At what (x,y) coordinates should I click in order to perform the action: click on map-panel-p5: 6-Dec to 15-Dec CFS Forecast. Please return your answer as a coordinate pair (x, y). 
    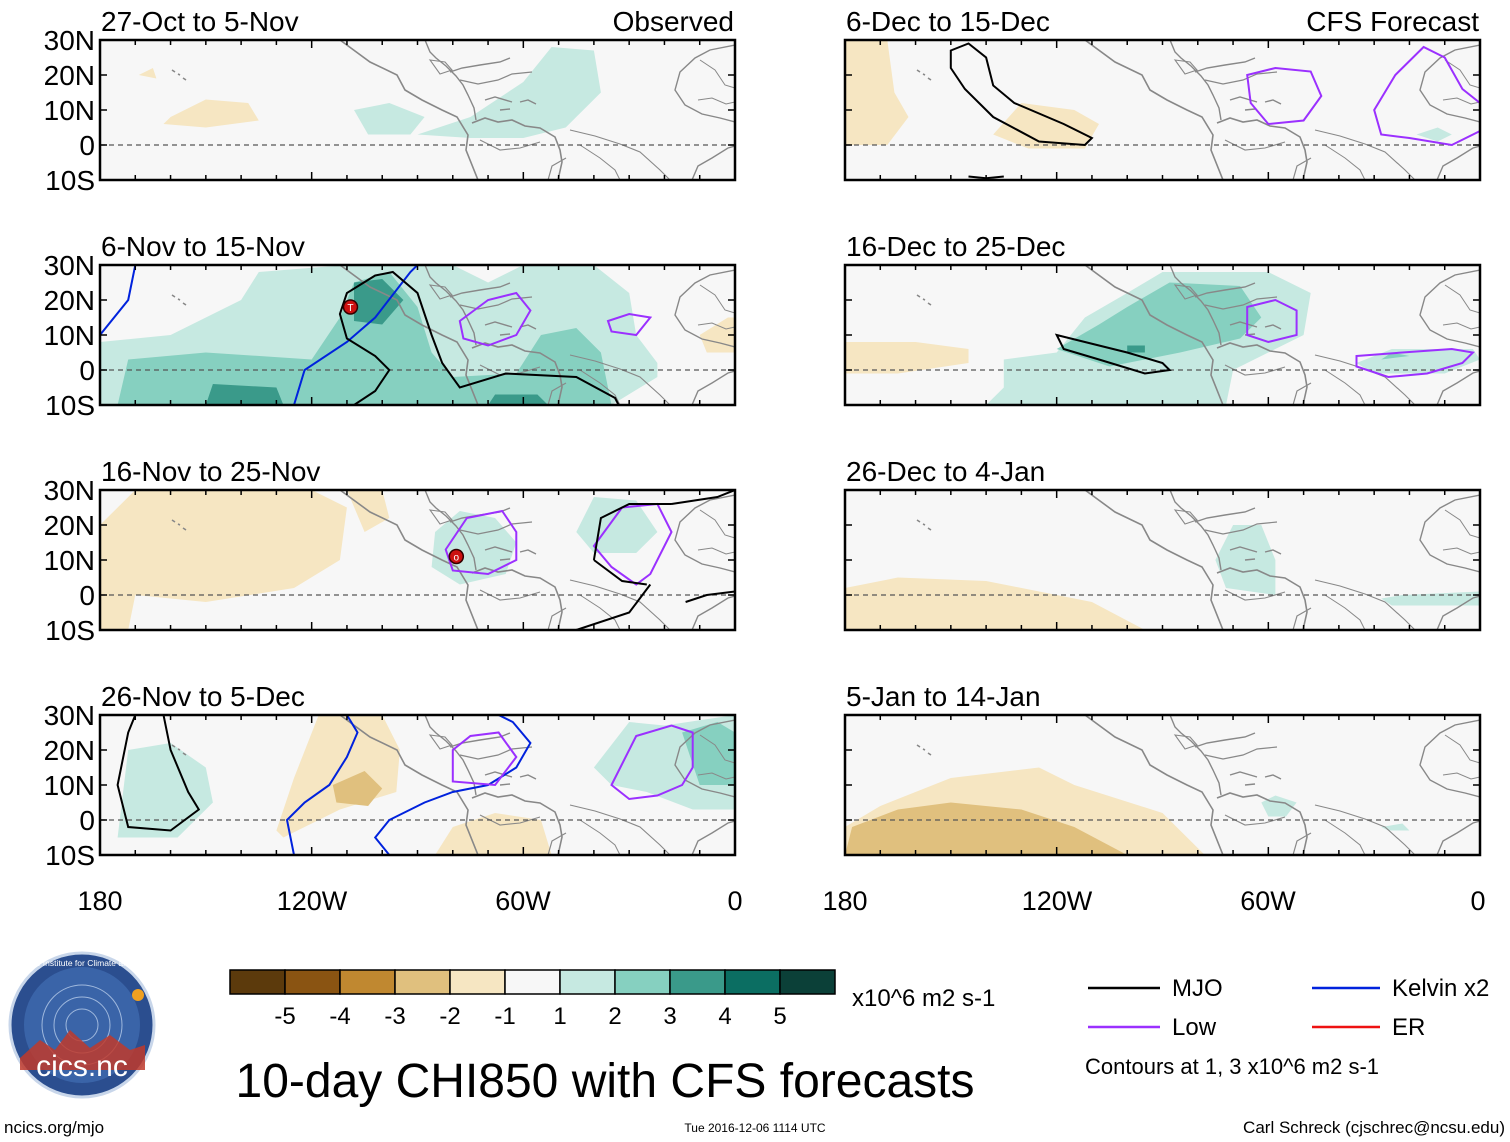
    Looking at the image, I should click on (1162, 94).